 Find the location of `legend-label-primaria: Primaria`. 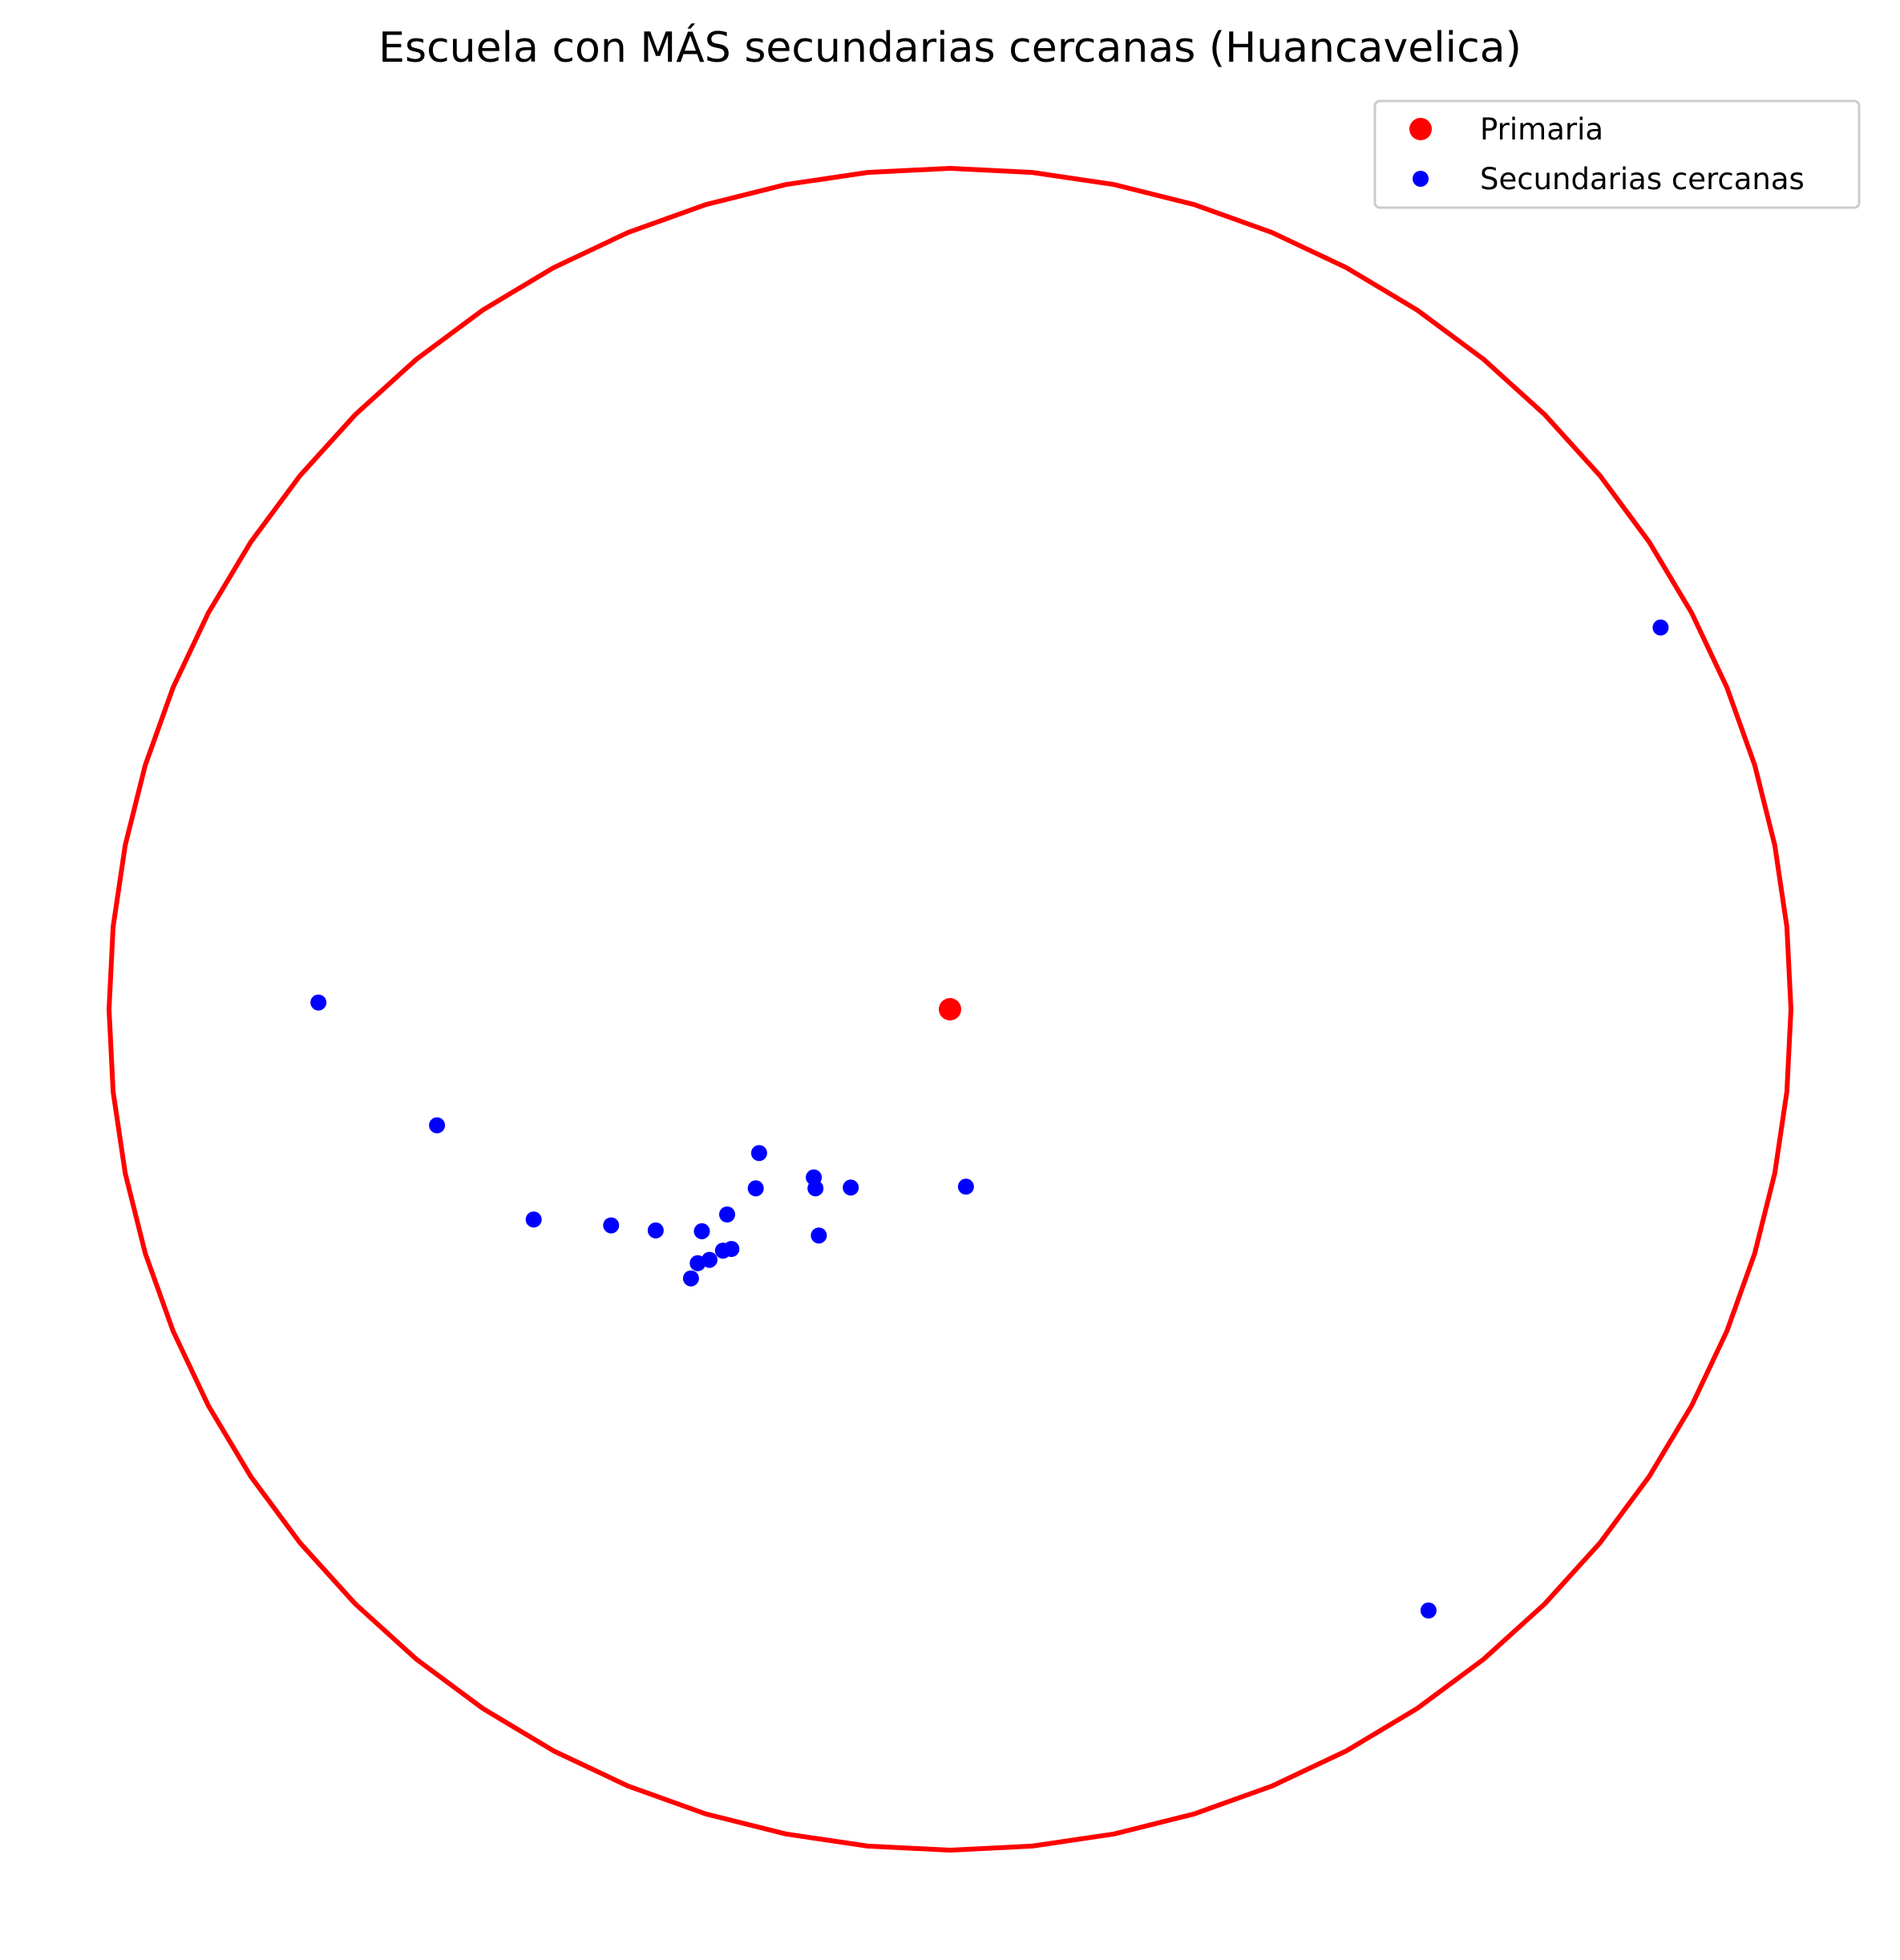

legend-label-primaria: Primaria is located at coordinates (1541, 129).